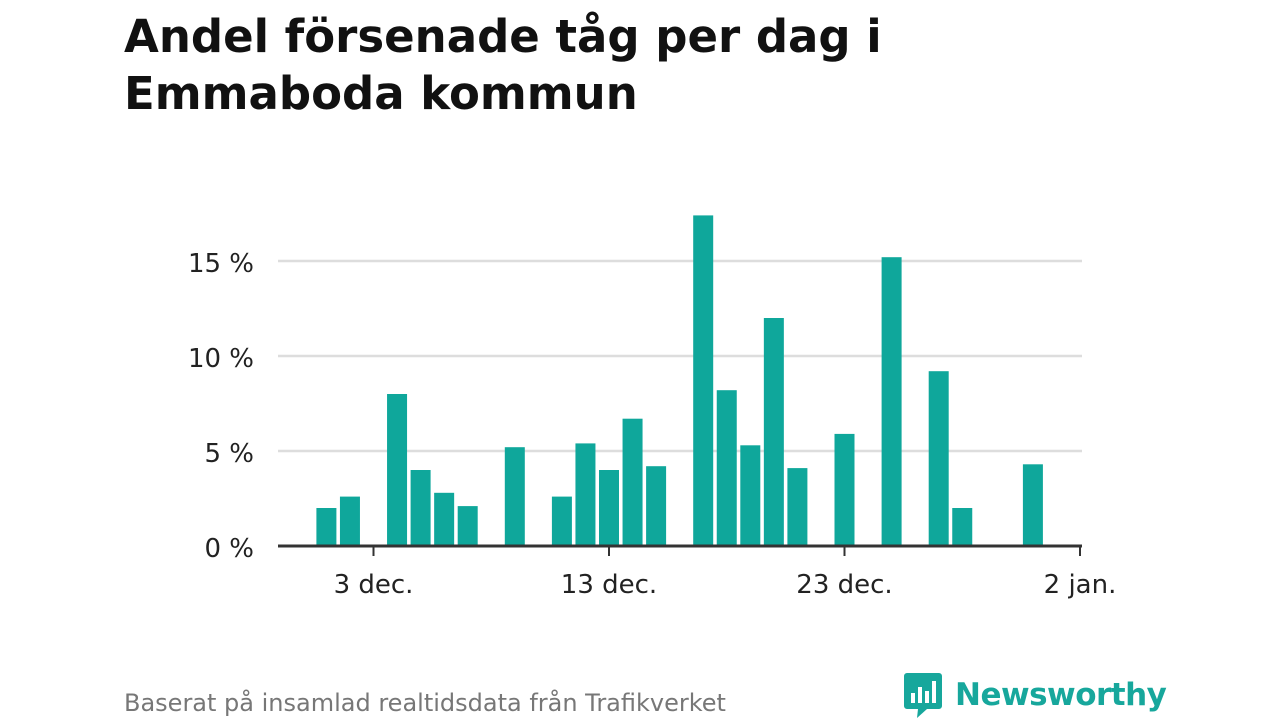 This screenshot has height=720, width=1280. What do you see at coordinates (1061, 695) in the screenshot?
I see `brand-name: Newsworthy` at bounding box center [1061, 695].